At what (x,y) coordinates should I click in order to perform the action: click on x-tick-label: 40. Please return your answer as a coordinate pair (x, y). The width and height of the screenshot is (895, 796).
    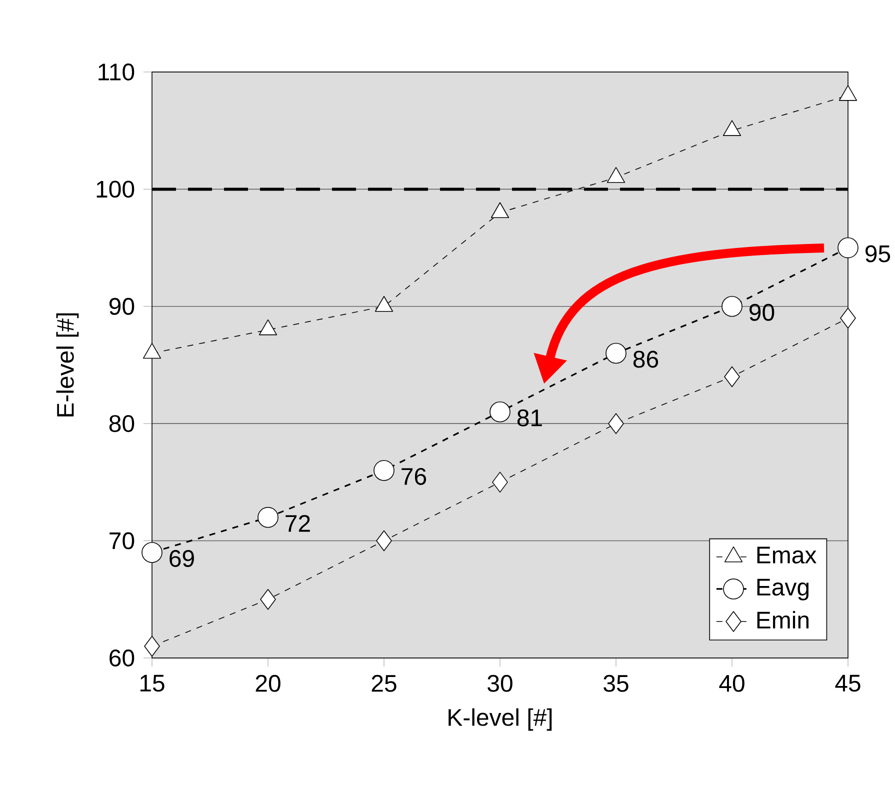
    Looking at the image, I should click on (731, 683).